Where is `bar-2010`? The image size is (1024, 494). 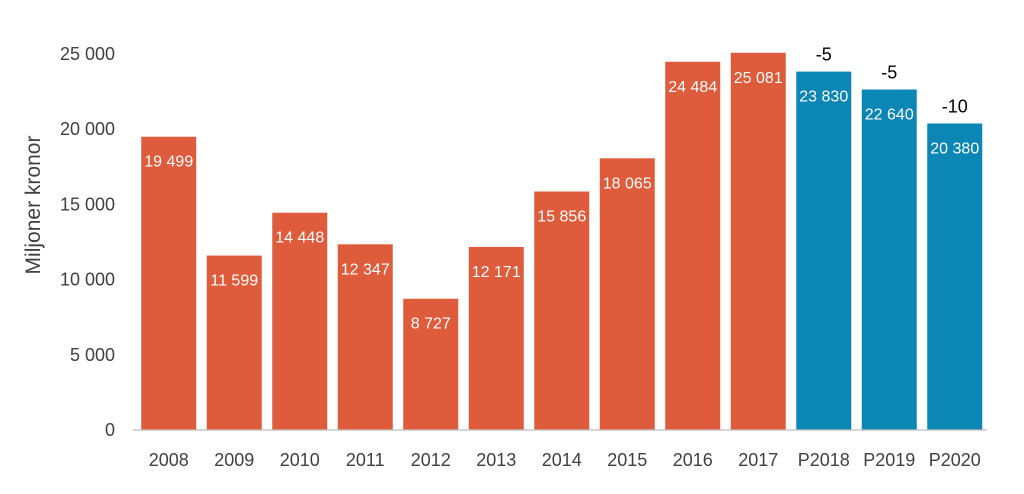 bar-2010 is located at coordinates (300, 321).